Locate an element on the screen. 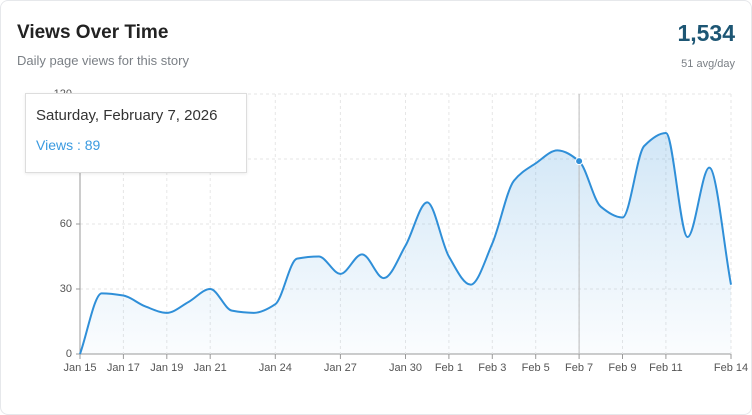  x-tick-label: Jan 21 is located at coordinates (210, 368).